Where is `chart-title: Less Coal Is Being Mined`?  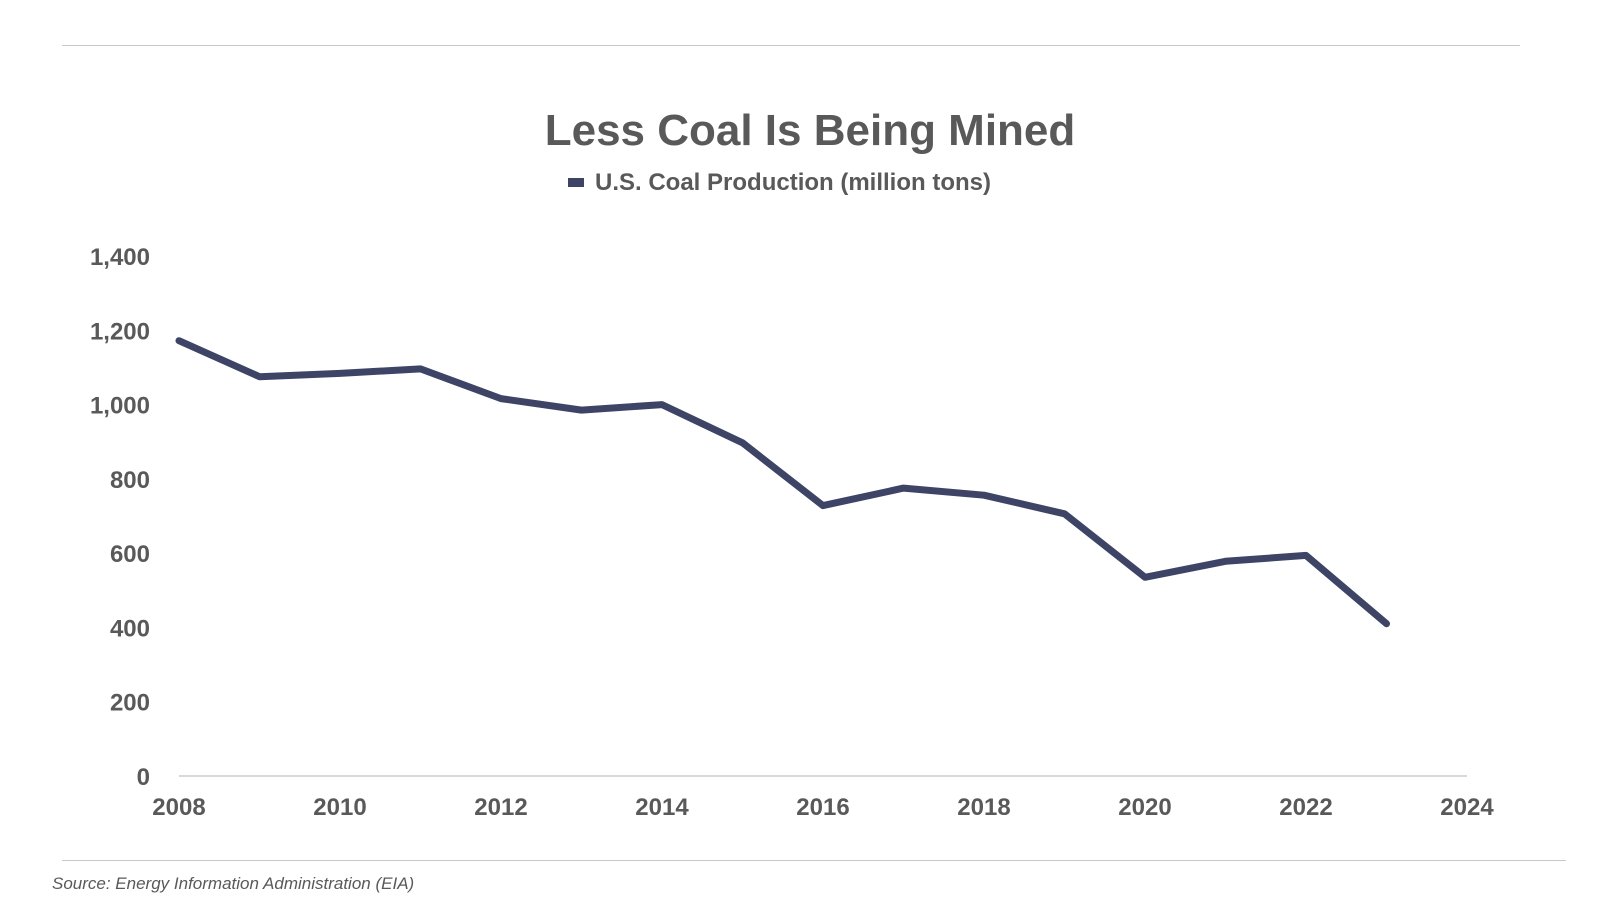
chart-title: Less Coal Is Being Mined is located at coordinates (810, 130).